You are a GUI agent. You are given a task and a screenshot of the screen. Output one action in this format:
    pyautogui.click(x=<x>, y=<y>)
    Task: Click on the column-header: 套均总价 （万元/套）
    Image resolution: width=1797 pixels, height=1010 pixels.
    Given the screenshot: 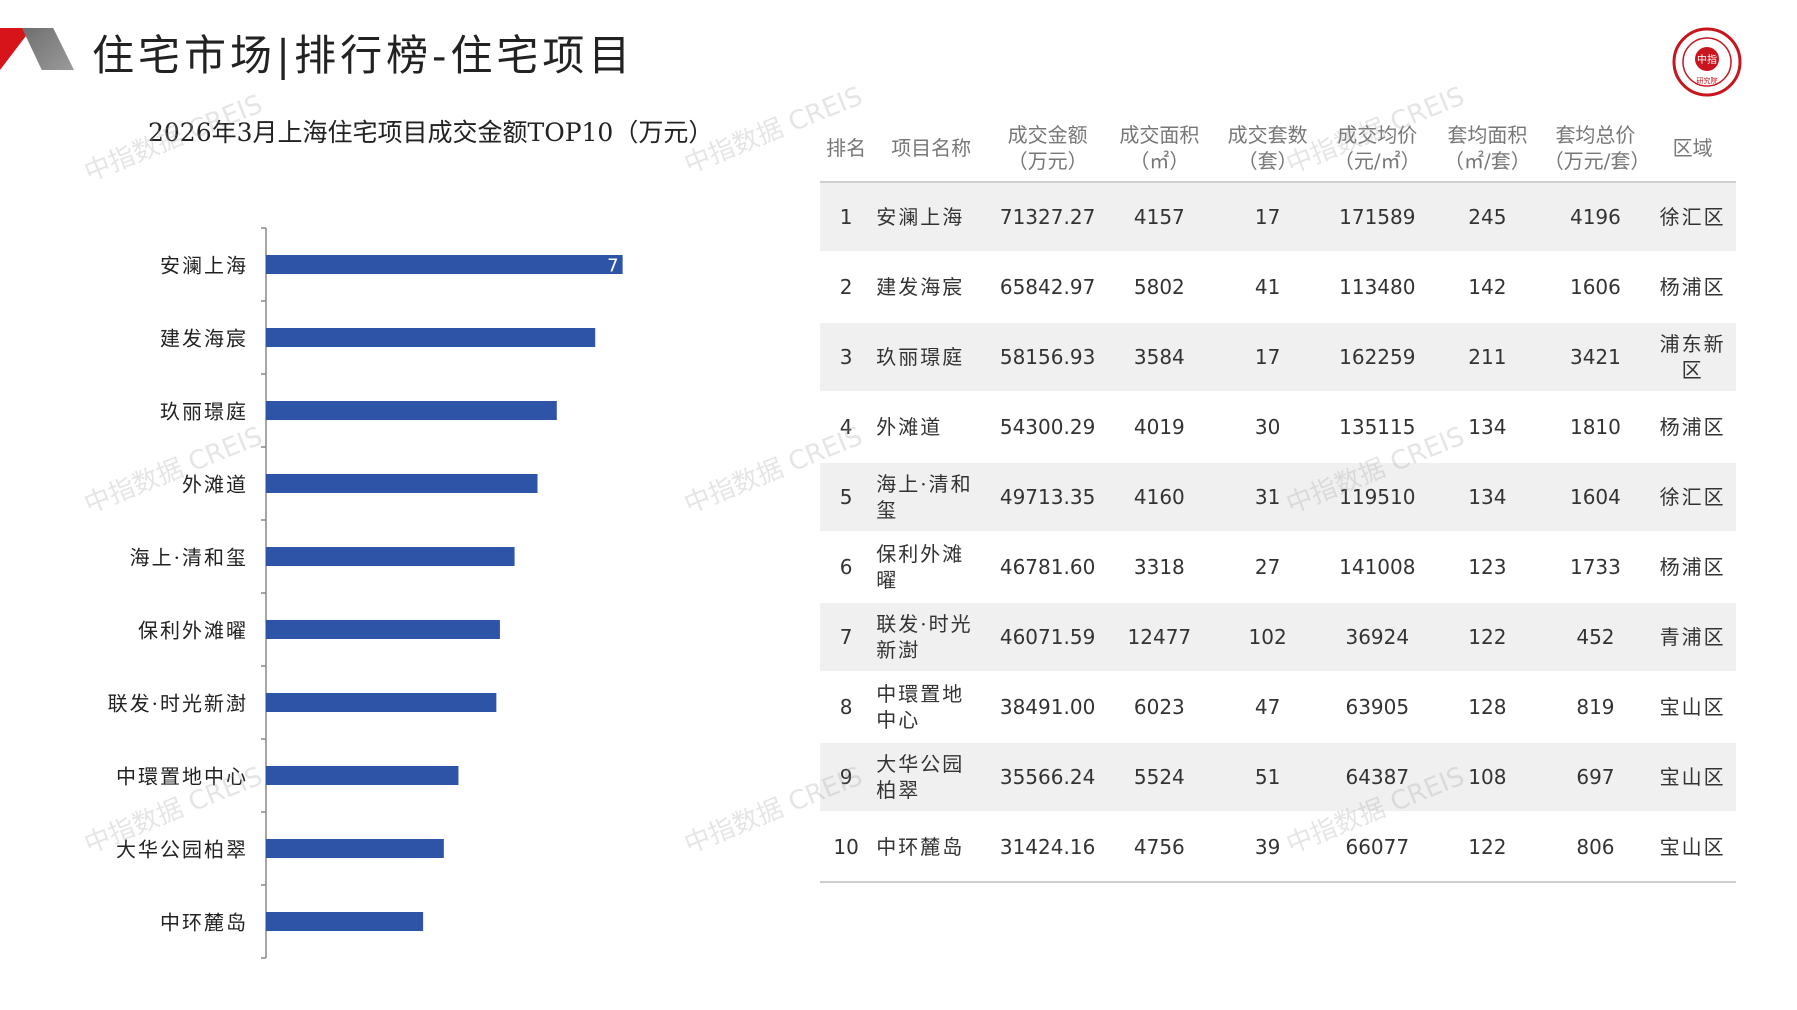 What is the action you would take?
    pyautogui.click(x=1596, y=149)
    